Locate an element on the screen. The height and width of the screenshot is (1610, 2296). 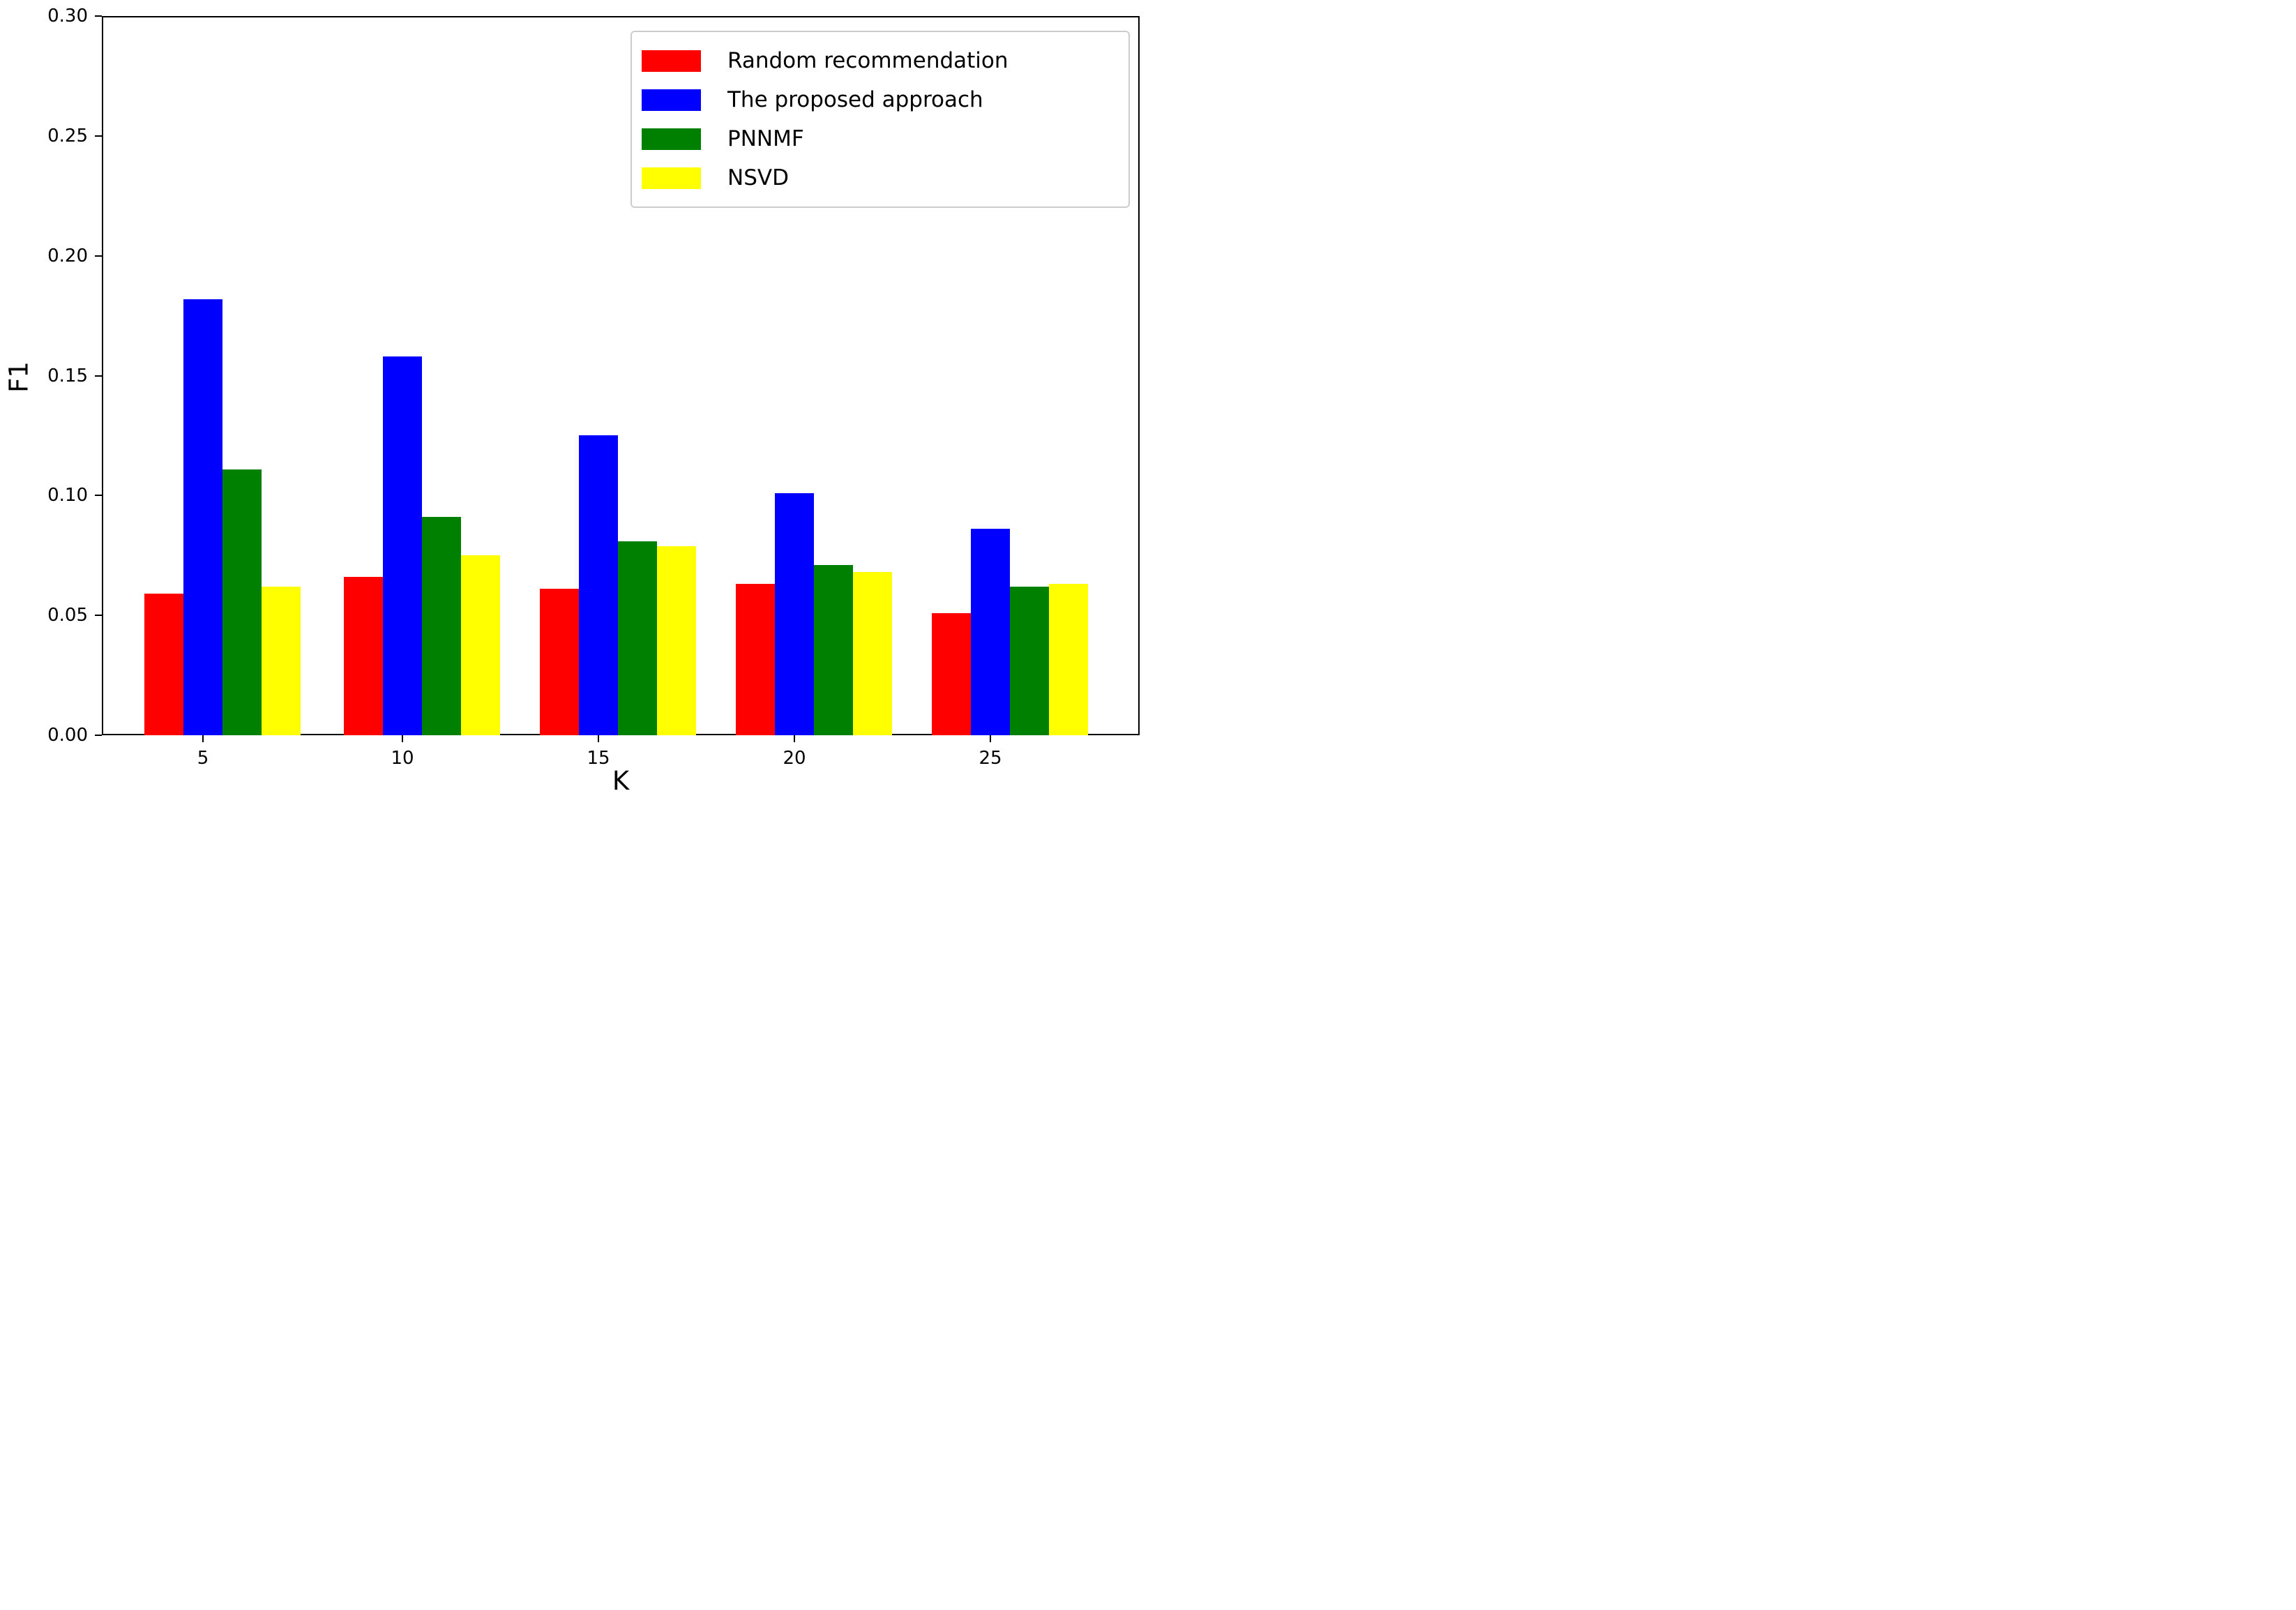
legend-item: Random recommendation is located at coordinates (882, 61).